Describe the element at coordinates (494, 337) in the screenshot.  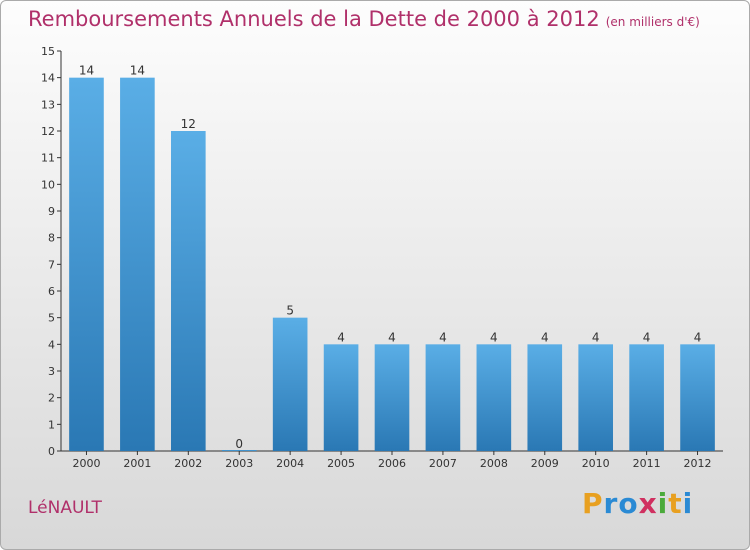
I see `value-label-2008: 4` at that location.